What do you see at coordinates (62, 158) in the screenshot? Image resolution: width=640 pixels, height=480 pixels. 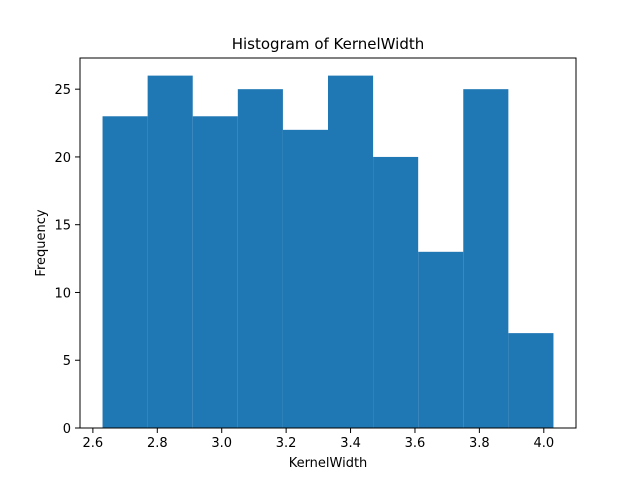 I see `y-tick-label: 20` at bounding box center [62, 158].